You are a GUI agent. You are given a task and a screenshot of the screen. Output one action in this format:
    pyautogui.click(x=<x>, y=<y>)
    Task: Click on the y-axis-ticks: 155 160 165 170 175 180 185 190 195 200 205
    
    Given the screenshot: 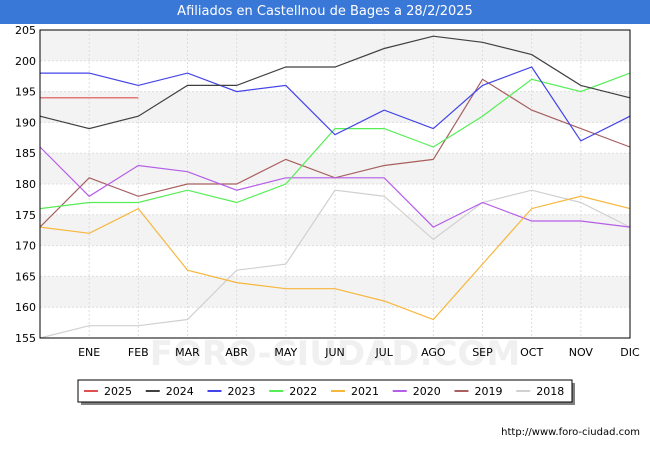 What is the action you would take?
    pyautogui.click(x=25, y=184)
    